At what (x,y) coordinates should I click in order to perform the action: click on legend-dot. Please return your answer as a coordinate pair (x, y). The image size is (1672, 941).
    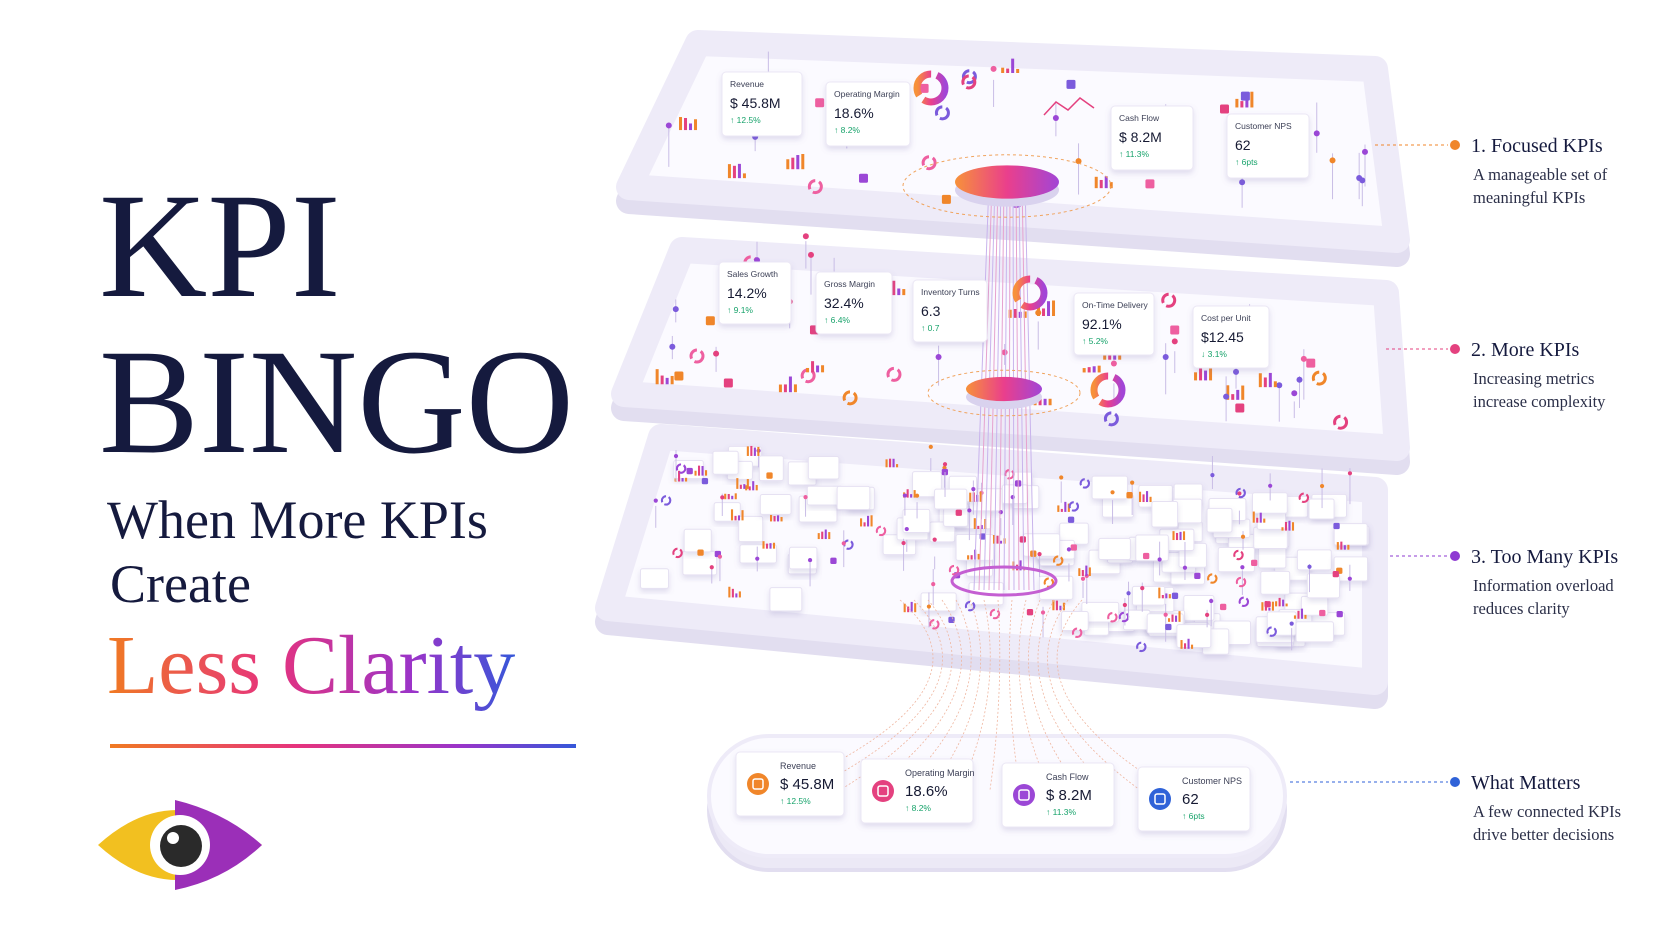
    Looking at the image, I should click on (1455, 349).